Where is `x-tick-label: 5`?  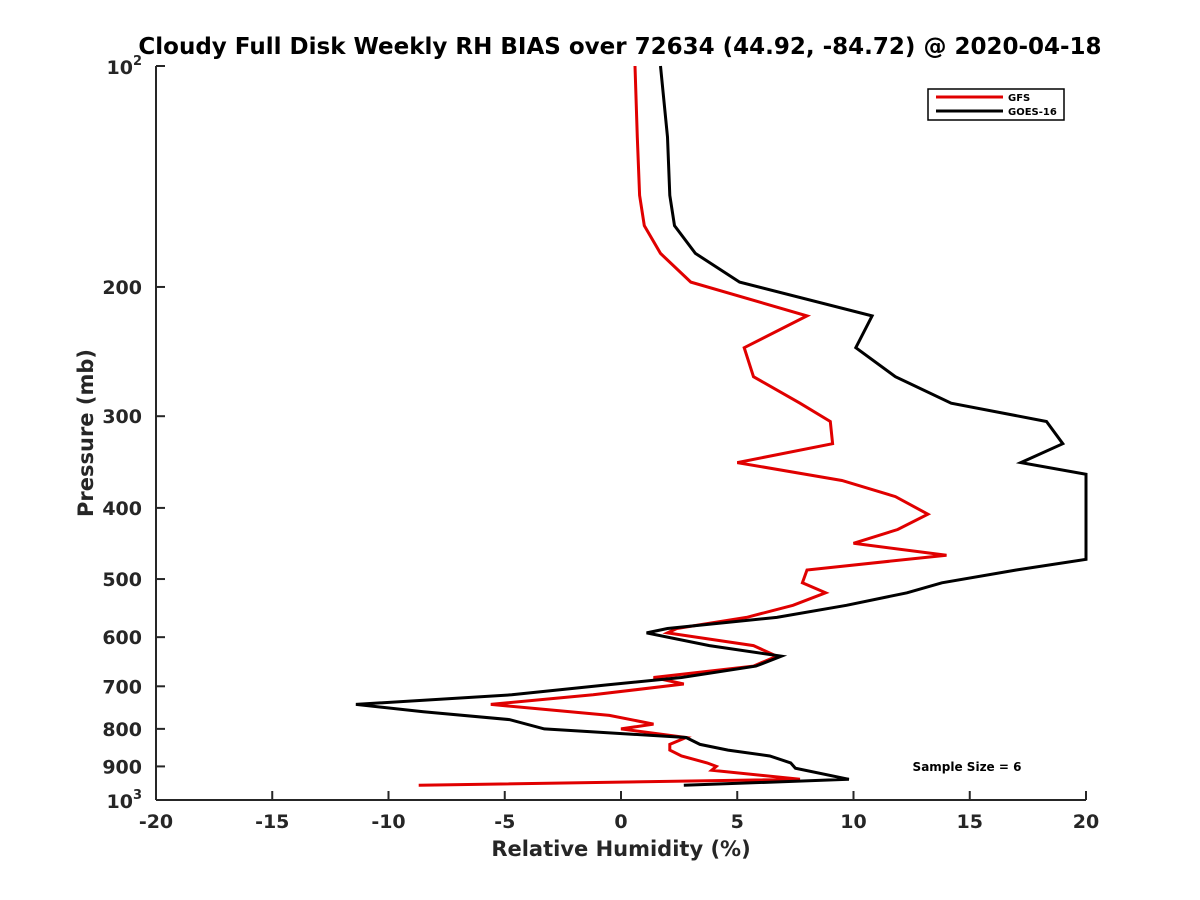 x-tick-label: 5 is located at coordinates (737, 822).